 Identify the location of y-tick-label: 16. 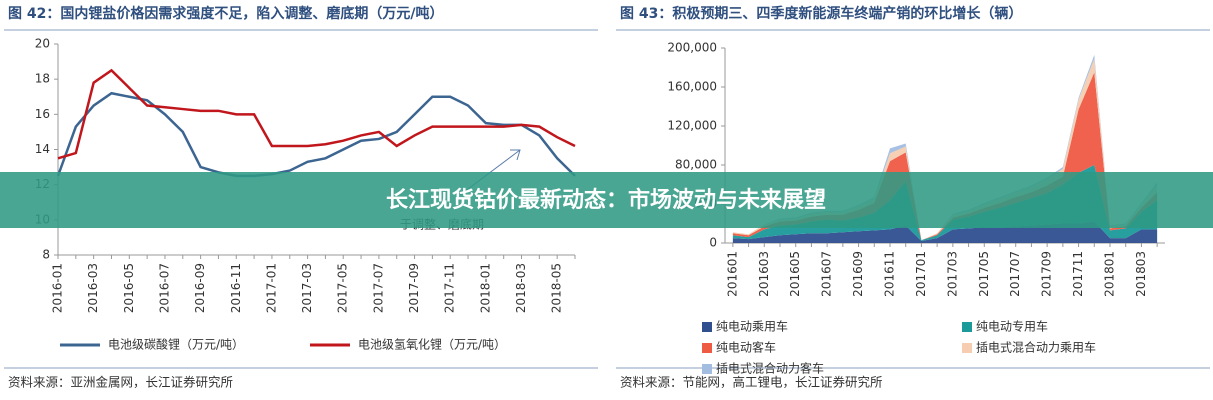
(42, 114).